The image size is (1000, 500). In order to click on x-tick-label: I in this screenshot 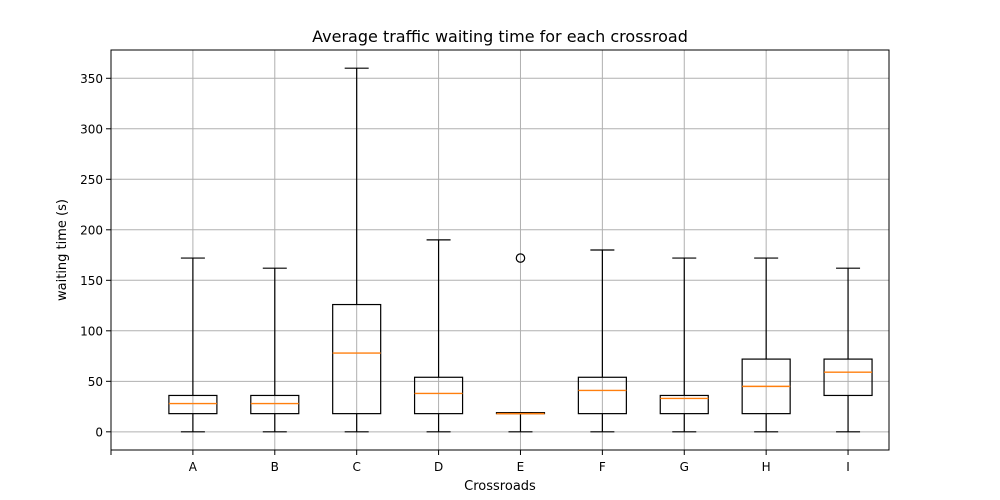, I will do `click(848, 467)`.